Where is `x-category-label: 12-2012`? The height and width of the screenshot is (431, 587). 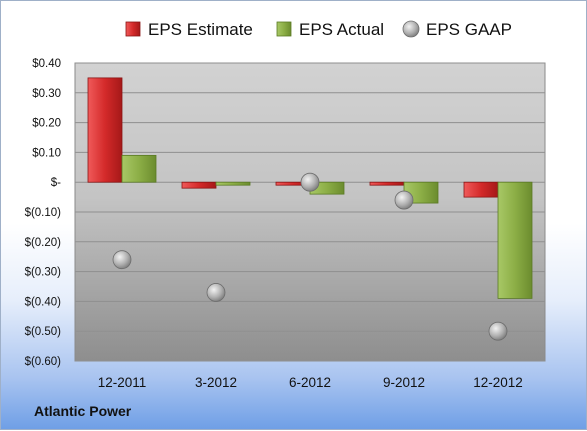
x-category-label: 12-2012 is located at coordinates (498, 382).